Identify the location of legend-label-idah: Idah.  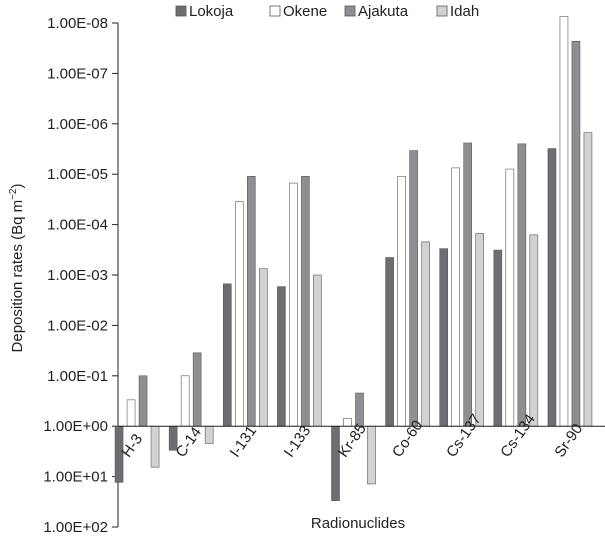
(464, 11).